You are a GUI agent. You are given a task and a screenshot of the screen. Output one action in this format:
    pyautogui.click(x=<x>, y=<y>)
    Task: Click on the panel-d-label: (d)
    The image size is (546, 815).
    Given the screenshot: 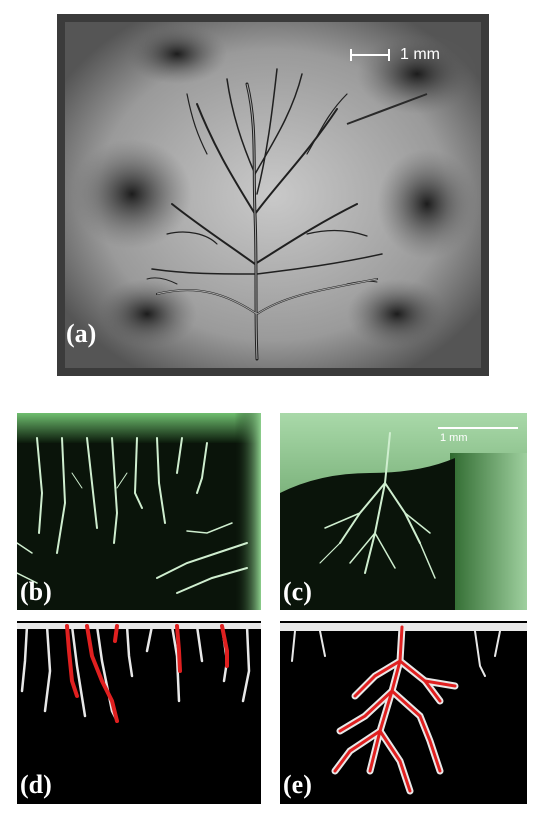 What is the action you would take?
    pyautogui.click(x=36, y=784)
    